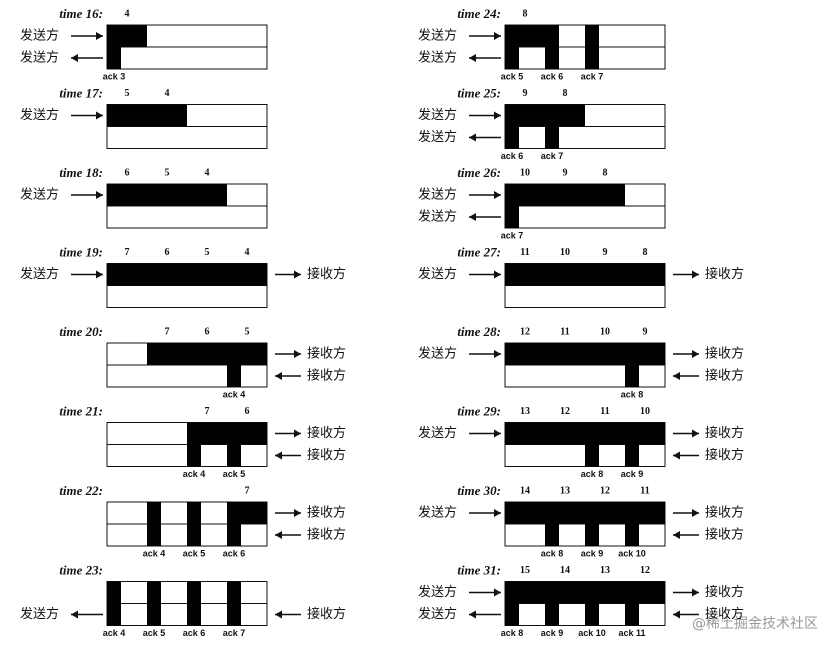 Image resolution: width=832 pixels, height=652 pixels. Describe the element at coordinates (479, 13) in the screenshot. I see `time-label: time 24:` at that location.